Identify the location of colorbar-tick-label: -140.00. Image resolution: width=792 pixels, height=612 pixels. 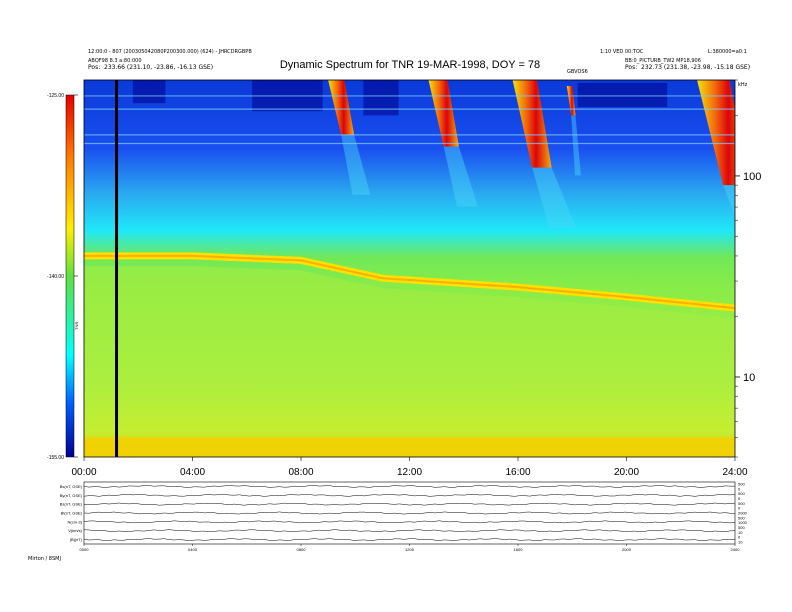
(55, 277).